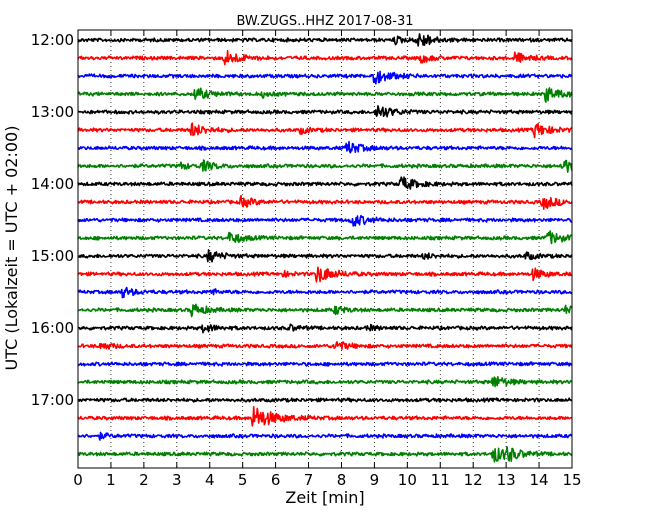  Describe the element at coordinates (144, 480) in the screenshot. I see `x-tick-label: 2` at that location.